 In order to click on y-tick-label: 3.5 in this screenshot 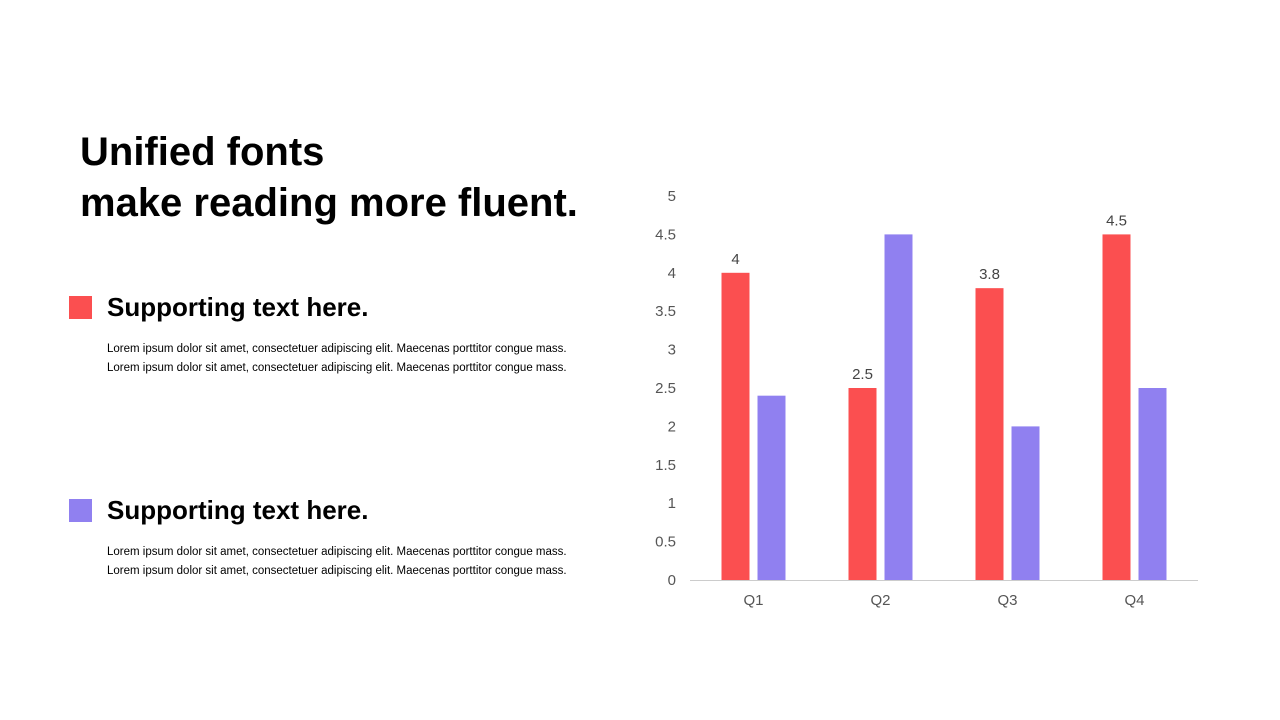, I will do `click(665, 311)`.